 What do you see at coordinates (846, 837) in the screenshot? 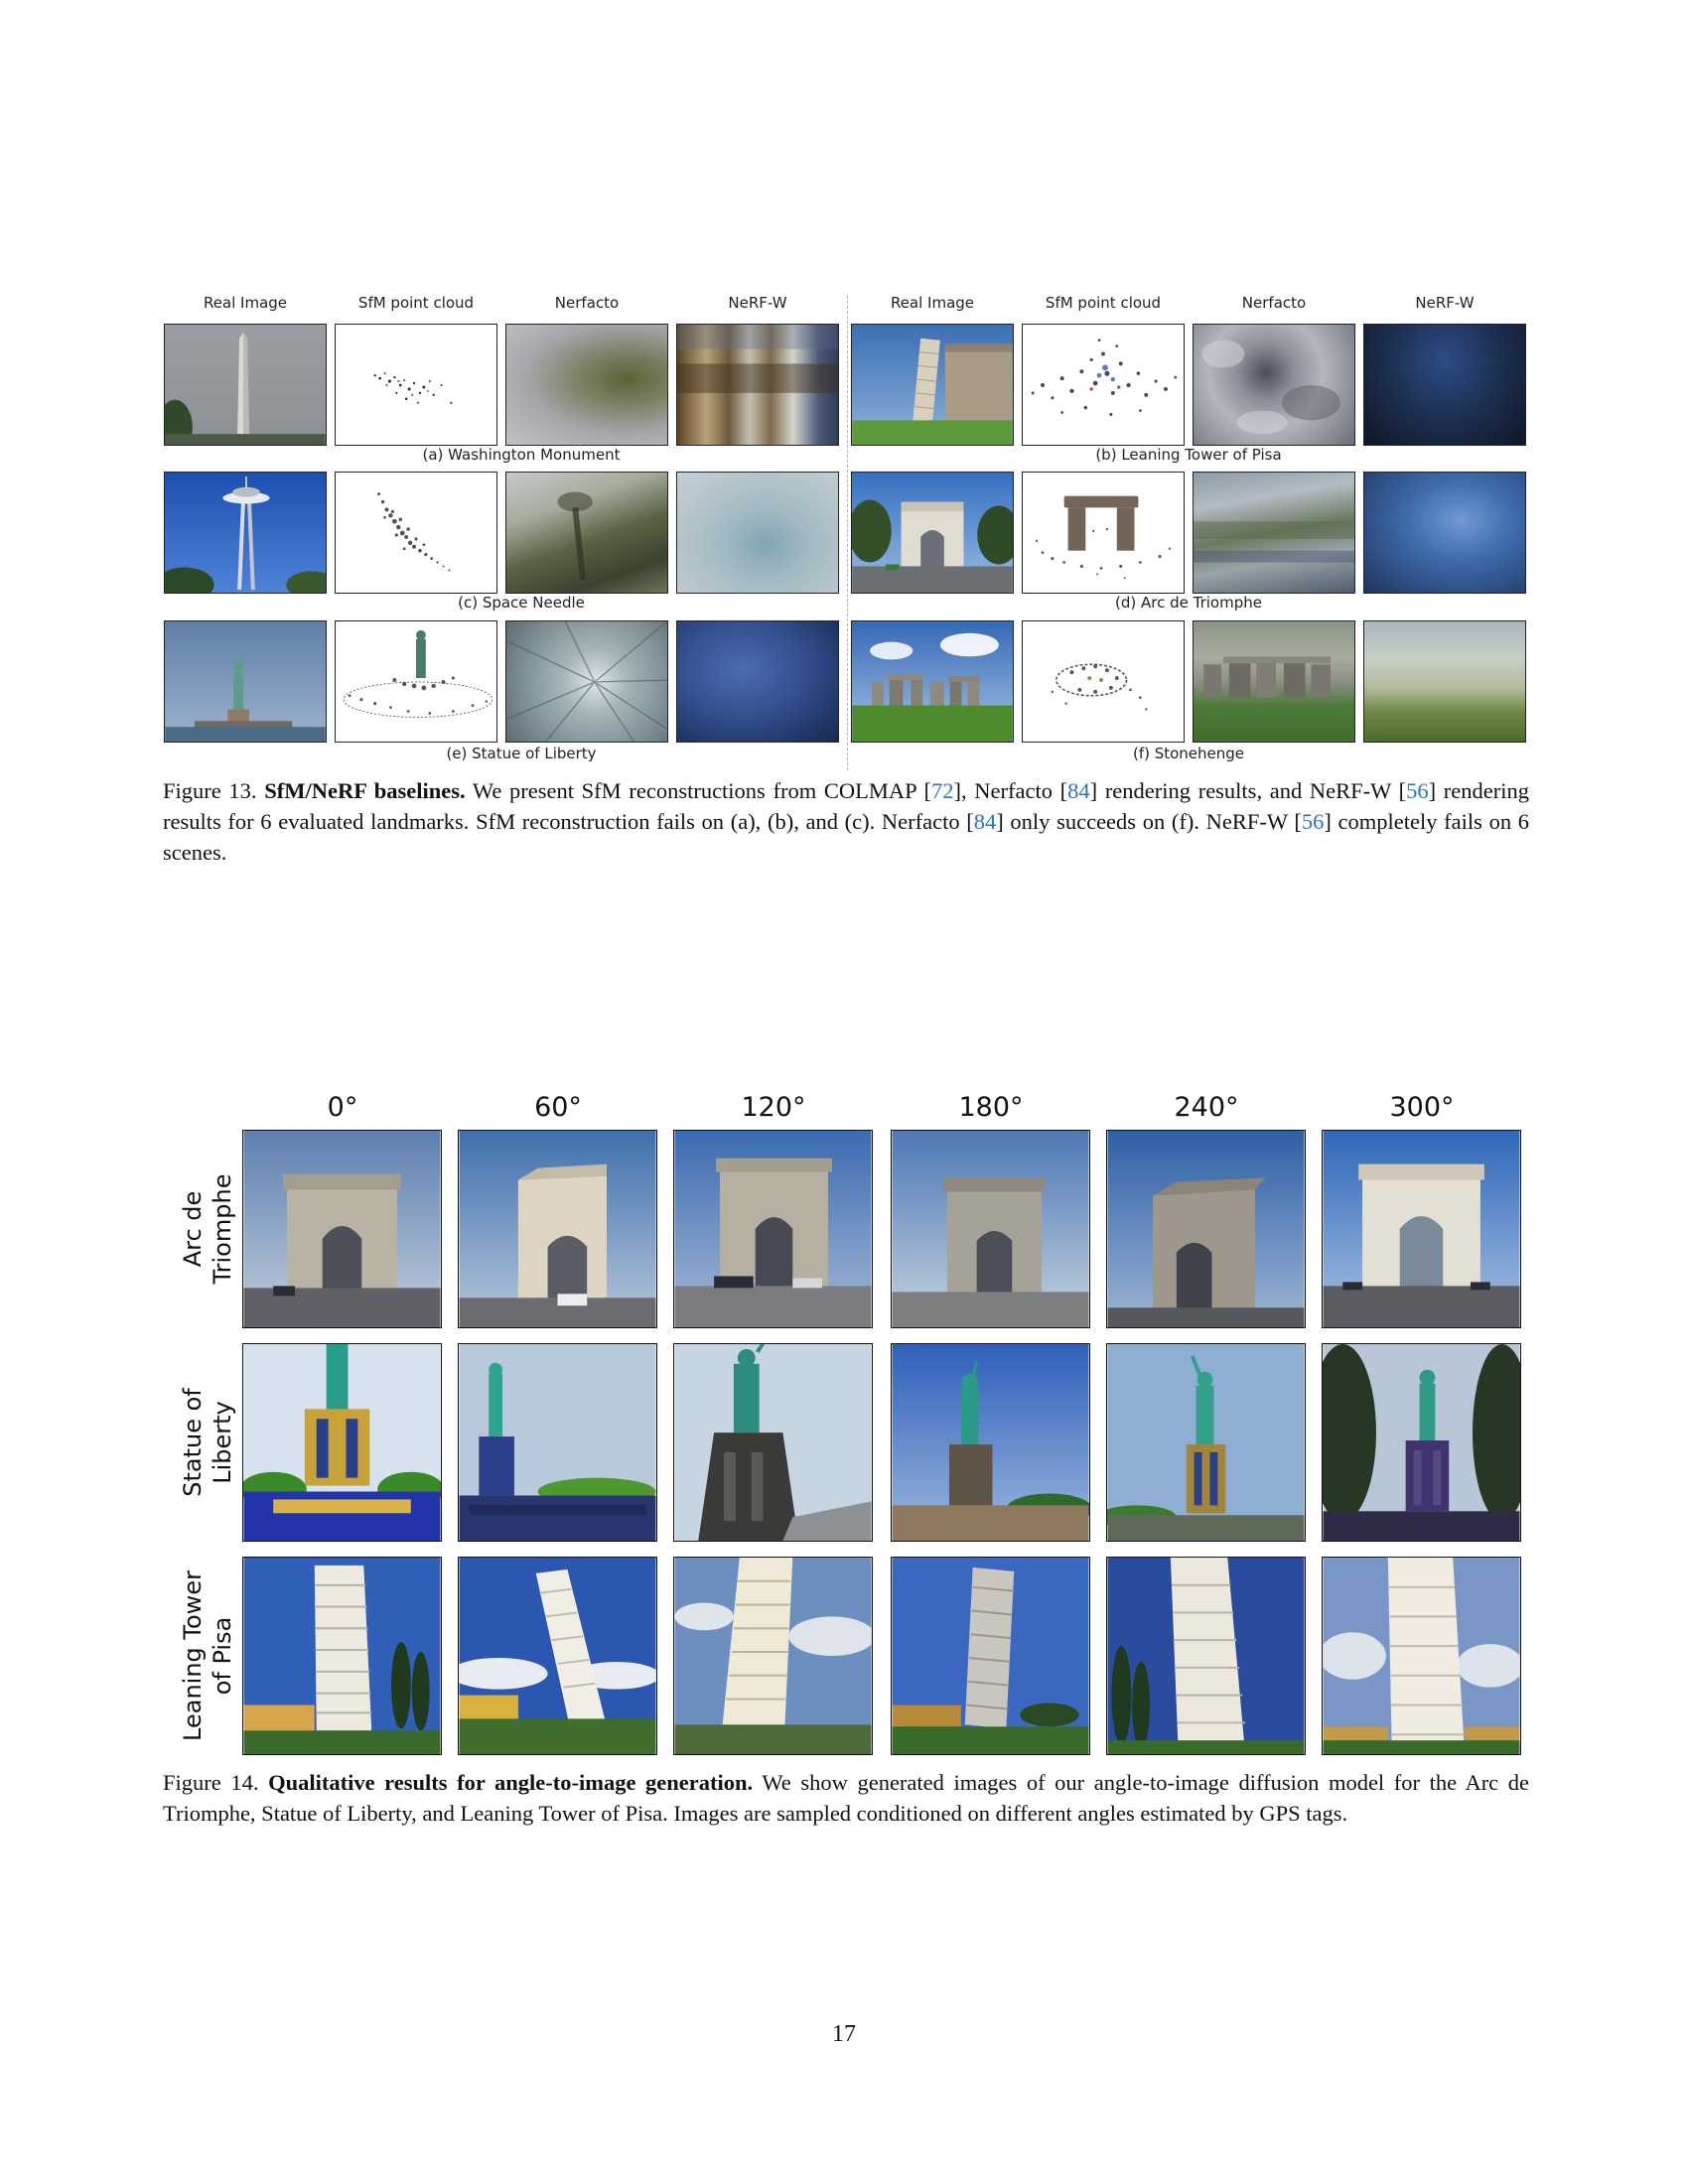
I see `caption-text: ] completely fails on 6 scenes.` at bounding box center [846, 837].